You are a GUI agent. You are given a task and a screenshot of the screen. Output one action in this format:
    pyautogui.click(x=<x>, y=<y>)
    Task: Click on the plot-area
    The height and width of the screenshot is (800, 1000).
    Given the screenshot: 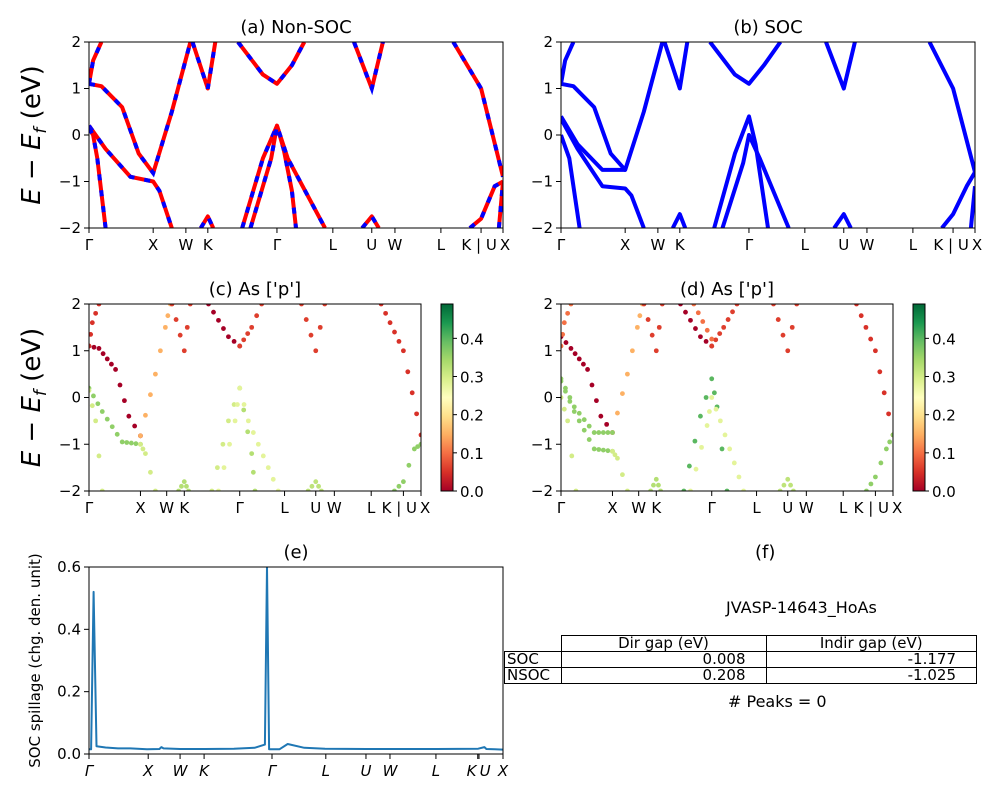 What is the action you would take?
    pyautogui.click(x=768, y=135)
    